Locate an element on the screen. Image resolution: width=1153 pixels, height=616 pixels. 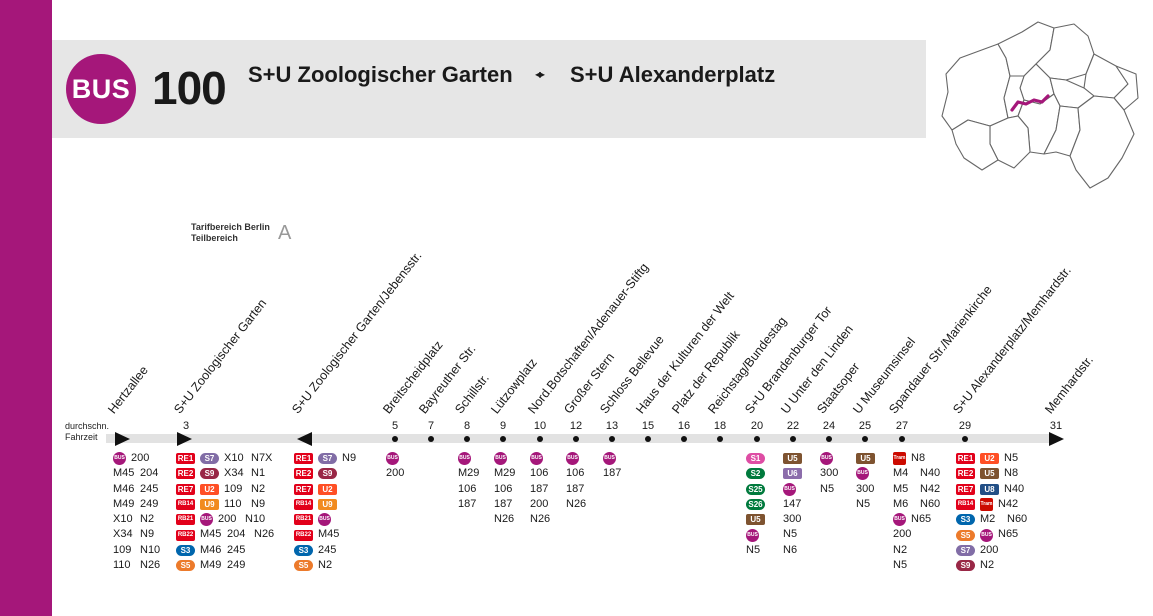
transfer-row: RB21 BUS is located at coordinates (329, 519).